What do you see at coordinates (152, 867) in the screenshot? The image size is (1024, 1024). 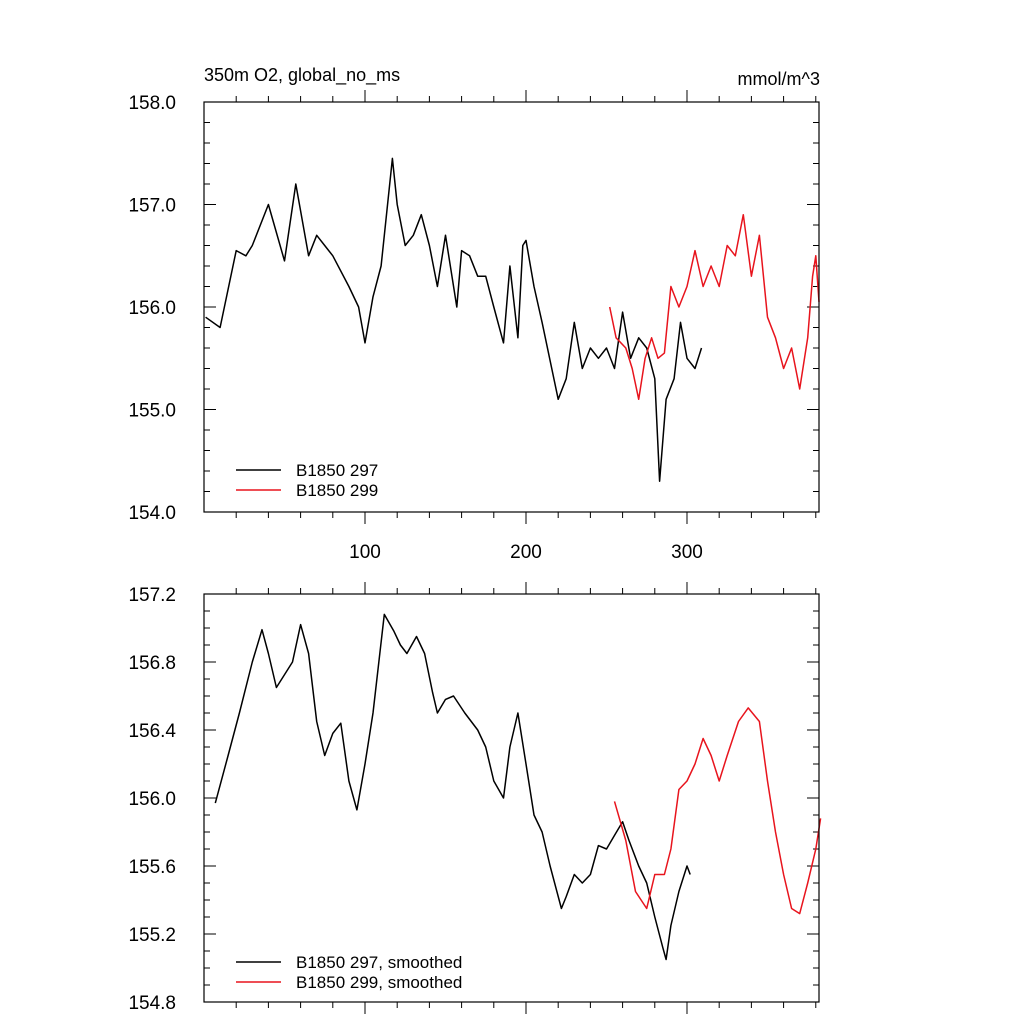 I see `y-tick-label: 155.6` at bounding box center [152, 867].